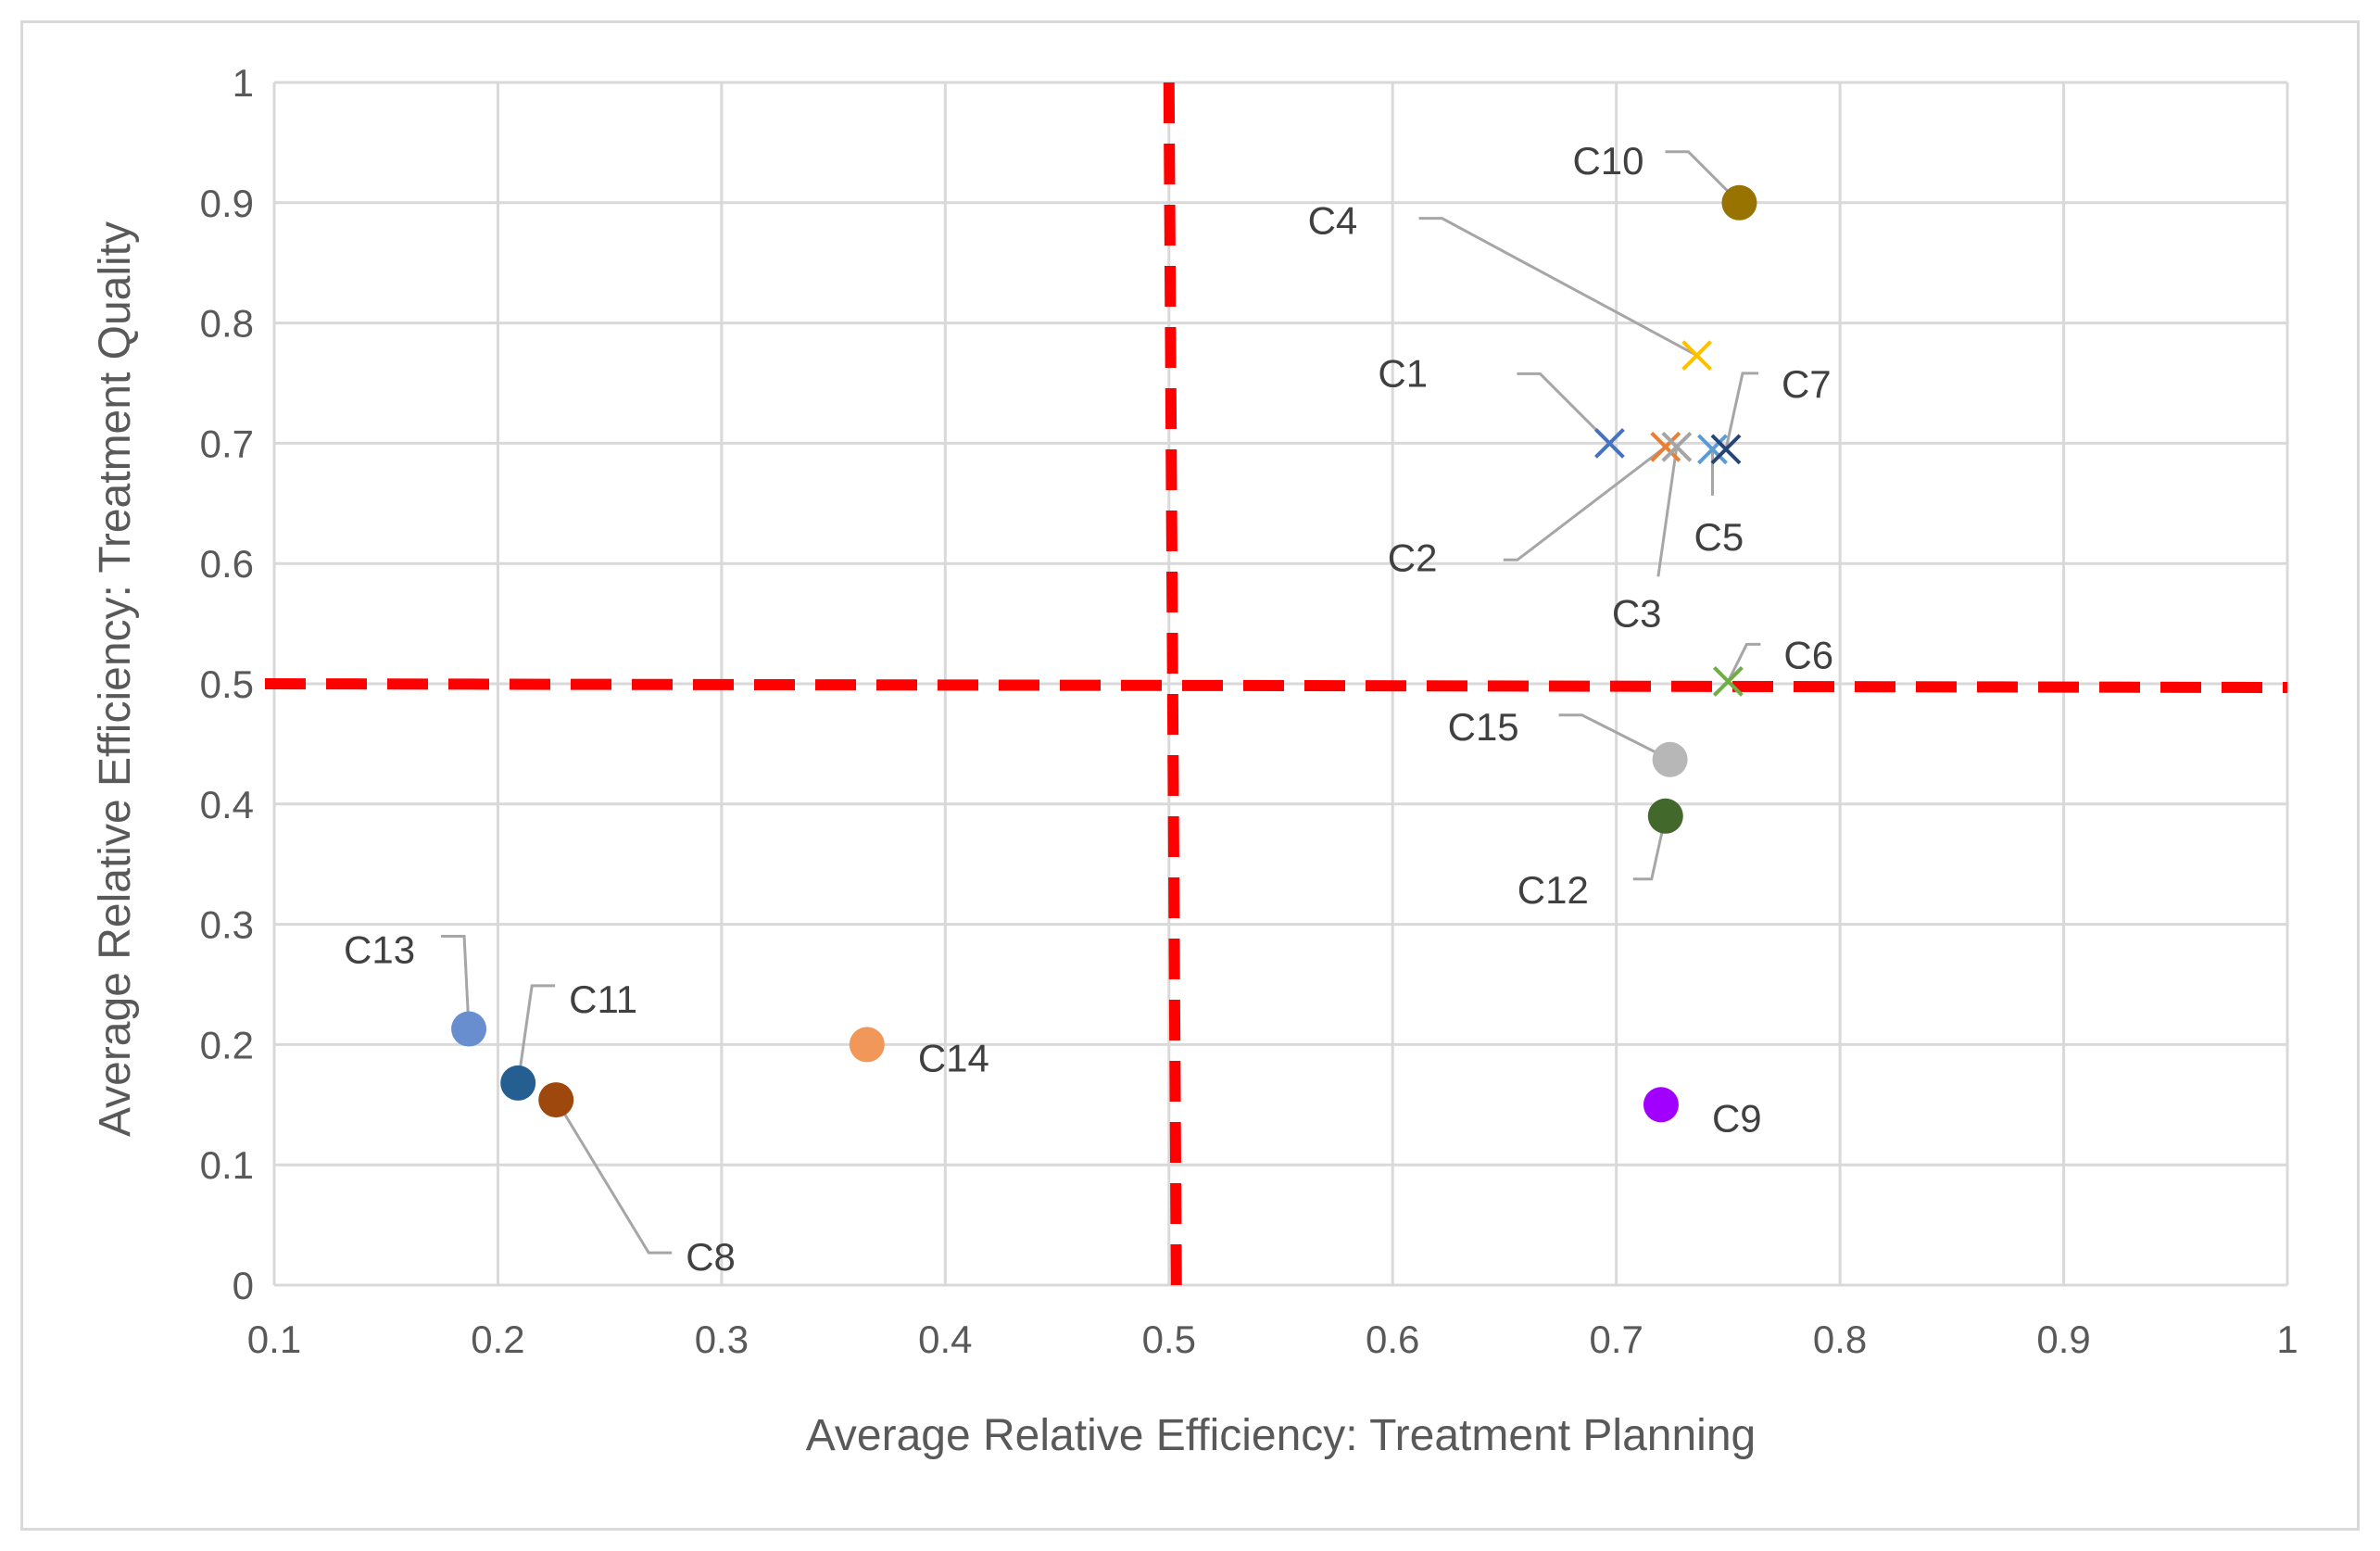 The height and width of the screenshot is (1551, 2380). What do you see at coordinates (1667, 512) in the screenshot?
I see `leader-line-c3` at bounding box center [1667, 512].